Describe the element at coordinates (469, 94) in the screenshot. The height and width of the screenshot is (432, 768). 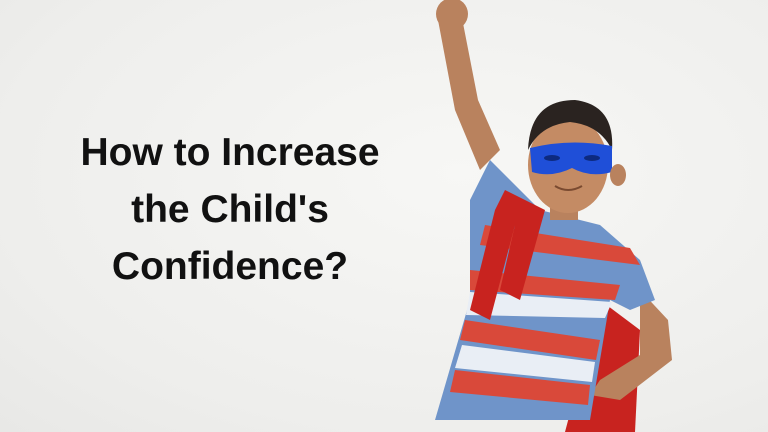
I see `raised-arm` at that location.